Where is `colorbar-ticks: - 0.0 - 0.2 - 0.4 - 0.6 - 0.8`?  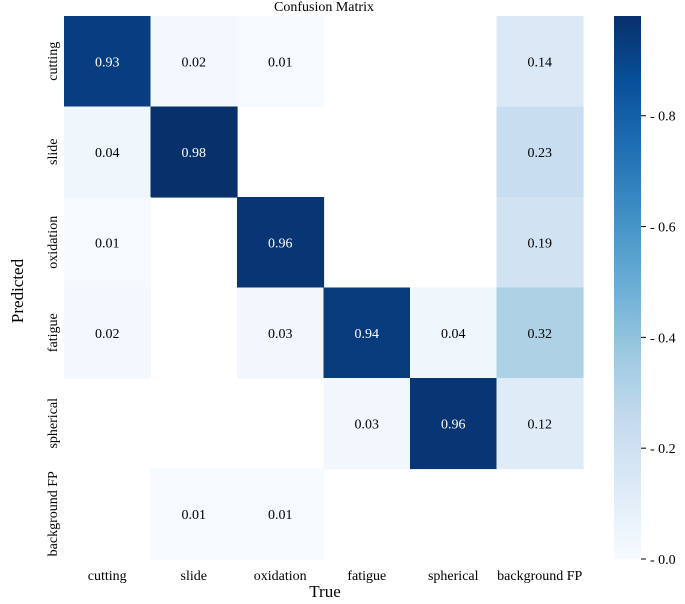 colorbar-ticks: - 0.0 - 0.2 - 0.4 - 0.6 - 0.8 is located at coordinates (658, 339).